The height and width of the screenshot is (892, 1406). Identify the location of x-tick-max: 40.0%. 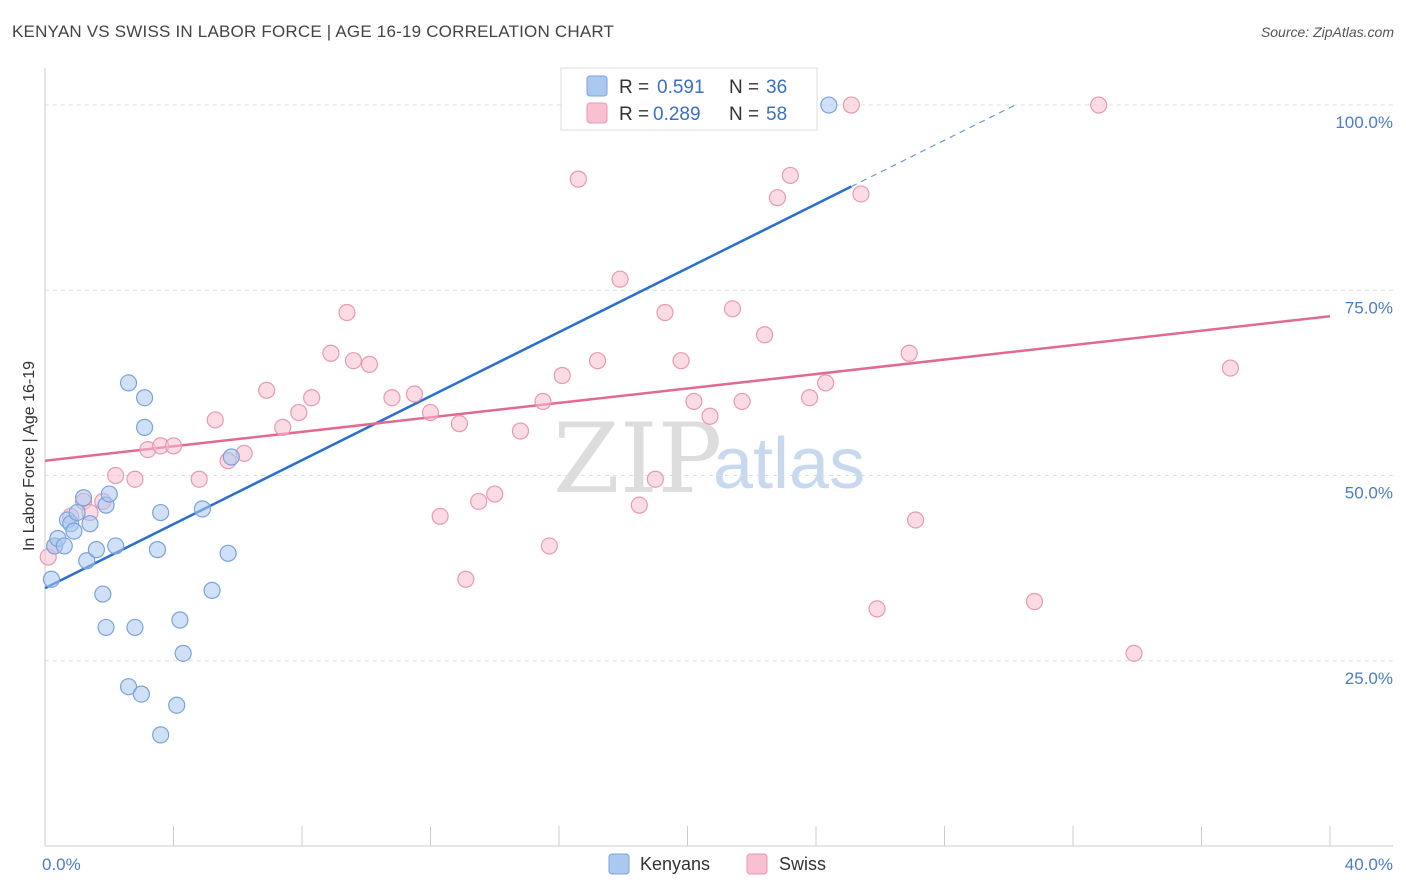
(1369, 864).